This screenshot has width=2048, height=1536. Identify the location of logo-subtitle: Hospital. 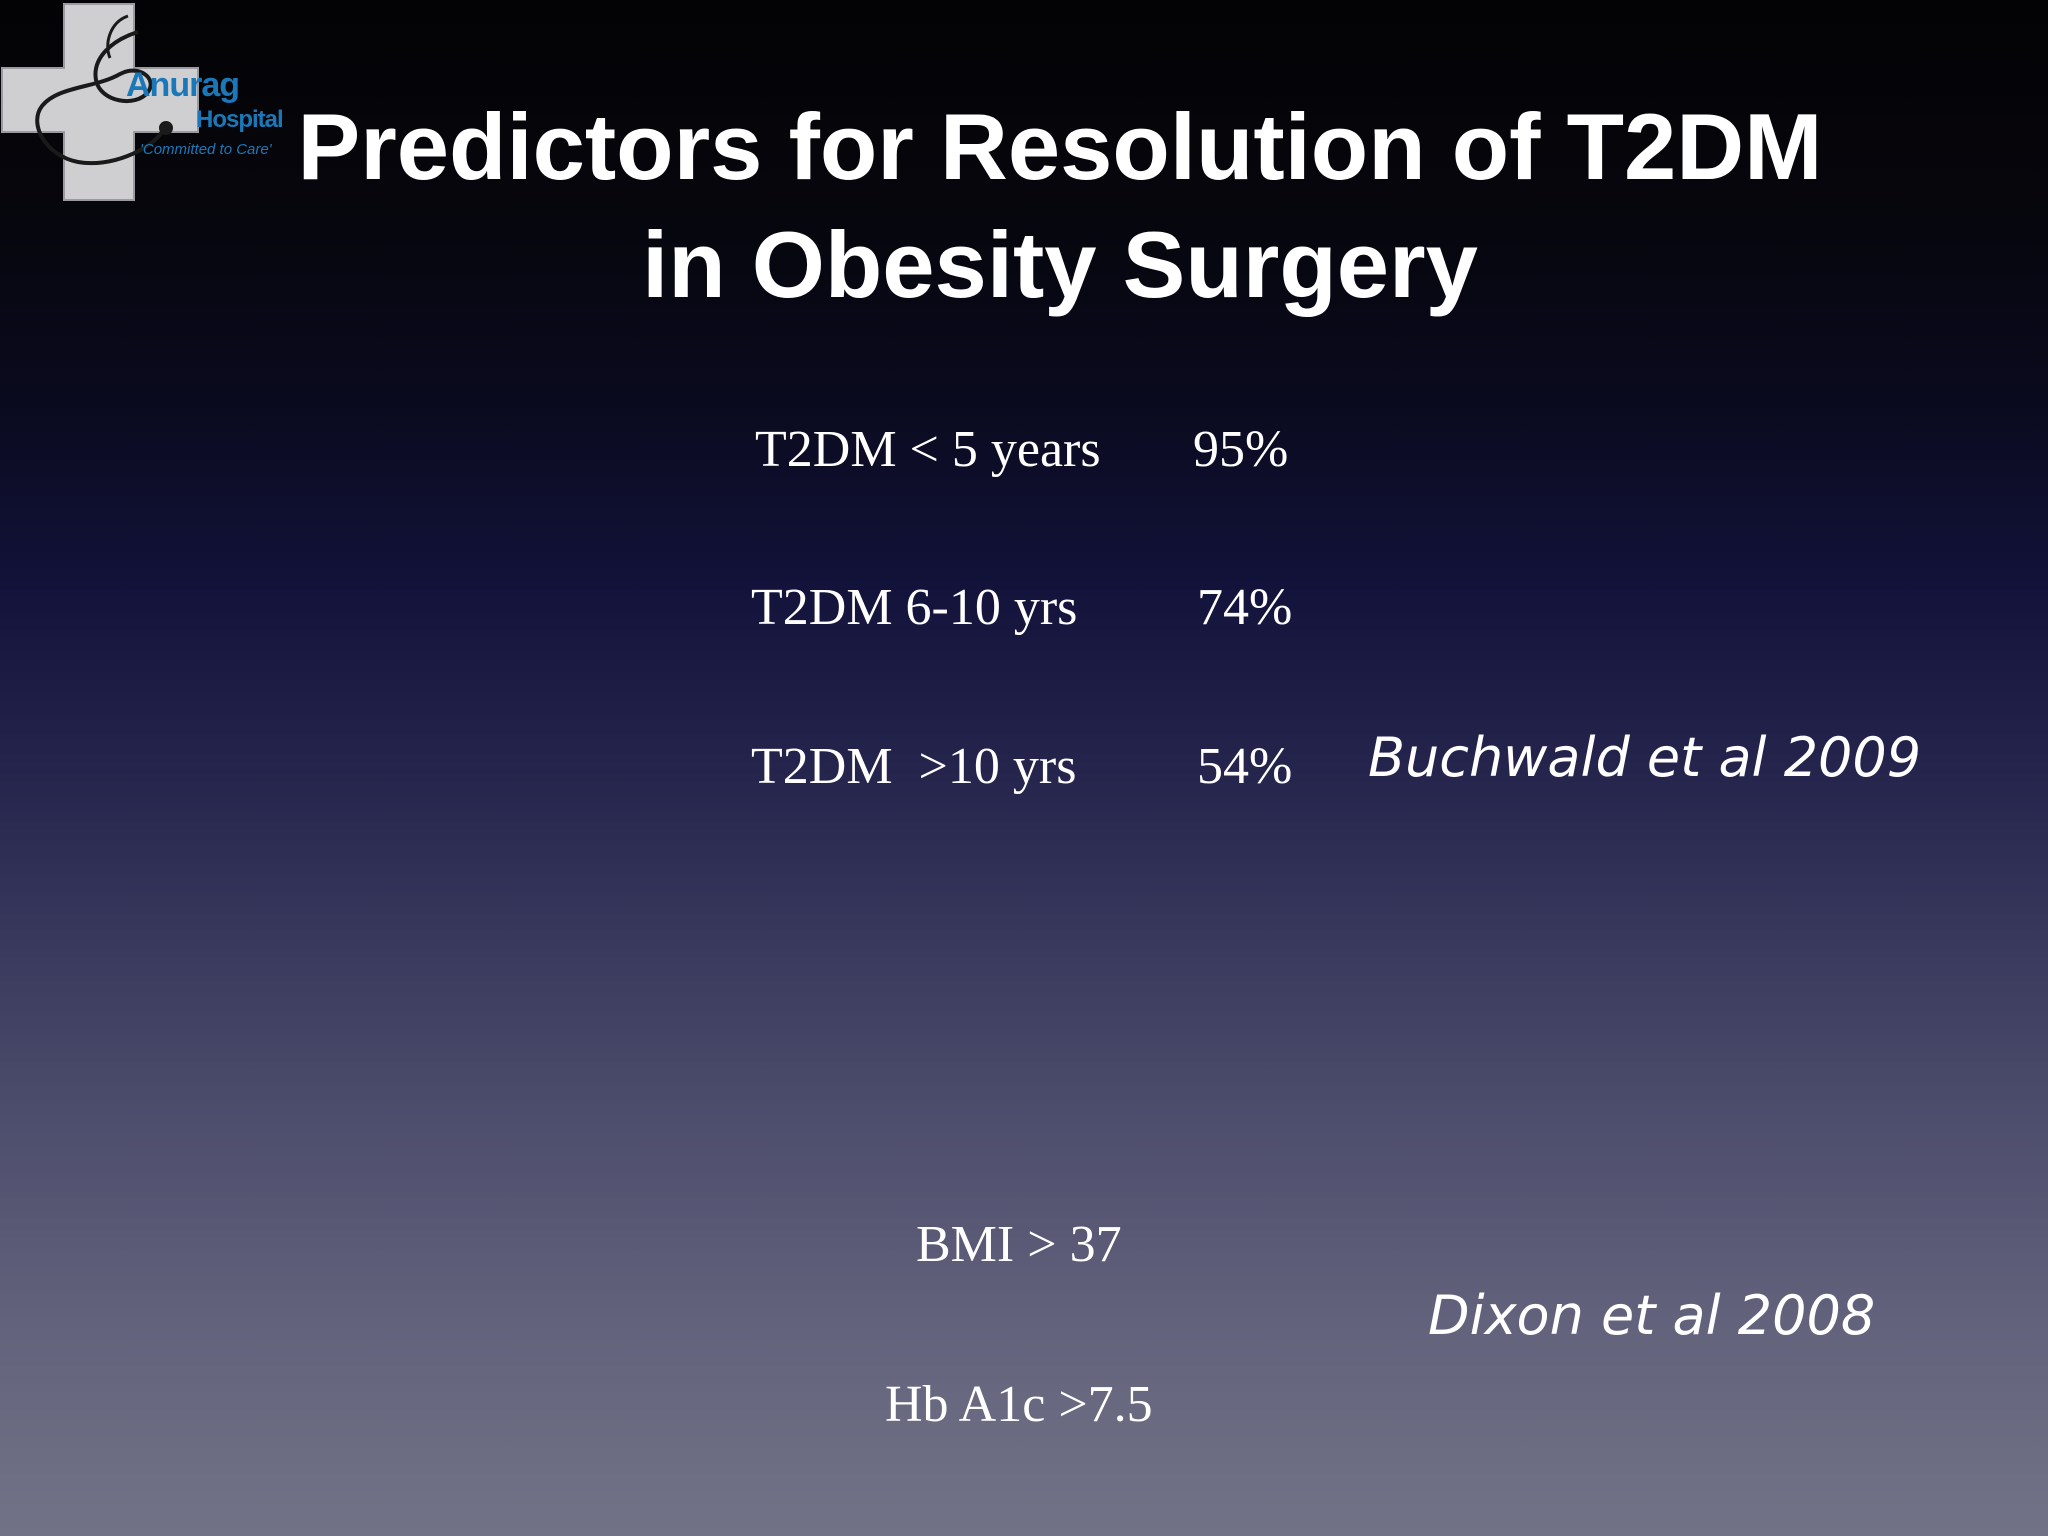
(240, 119).